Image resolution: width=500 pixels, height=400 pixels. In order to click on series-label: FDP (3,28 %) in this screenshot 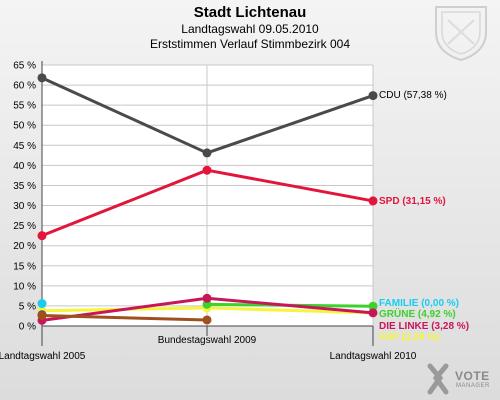, I will do `click(409, 337)`.